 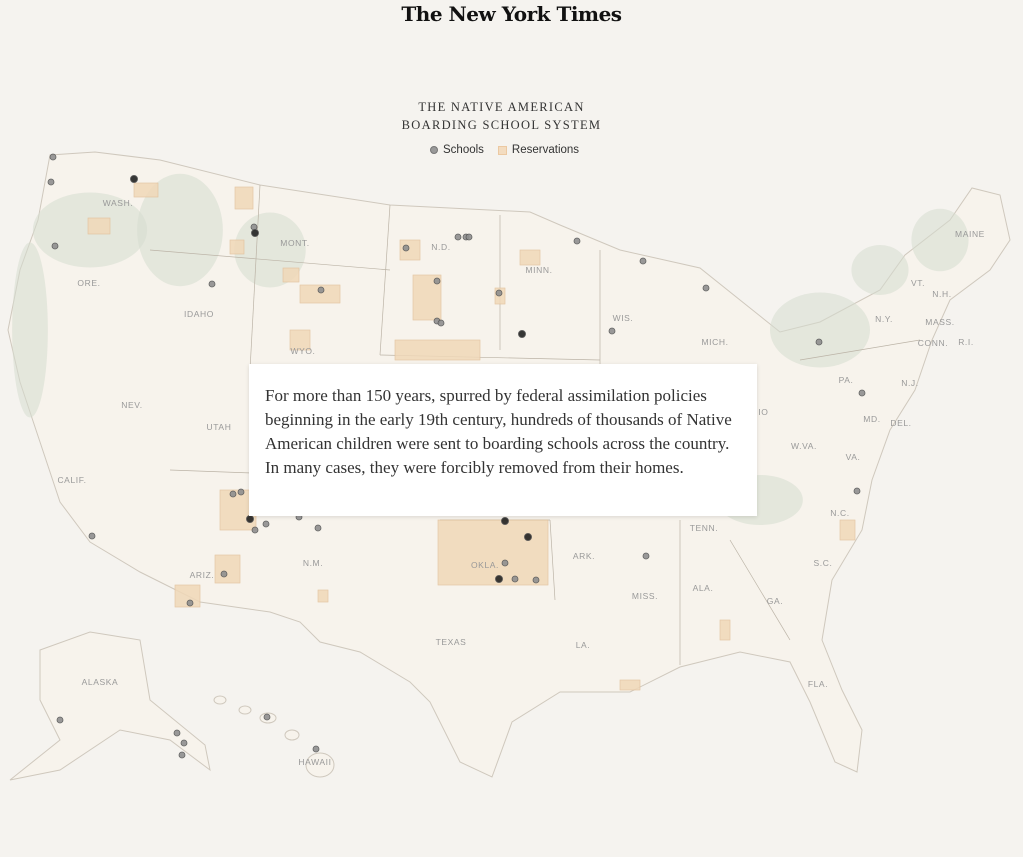 I want to click on state-label: NEV., so click(x=131, y=405).